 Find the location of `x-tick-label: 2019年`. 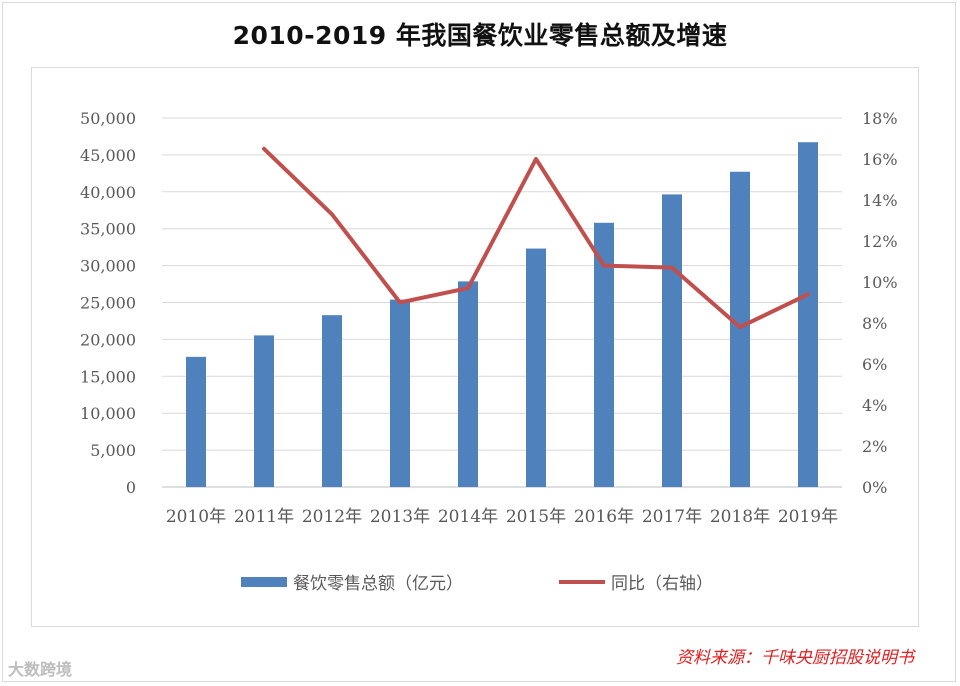

x-tick-label: 2019年 is located at coordinates (808, 517).